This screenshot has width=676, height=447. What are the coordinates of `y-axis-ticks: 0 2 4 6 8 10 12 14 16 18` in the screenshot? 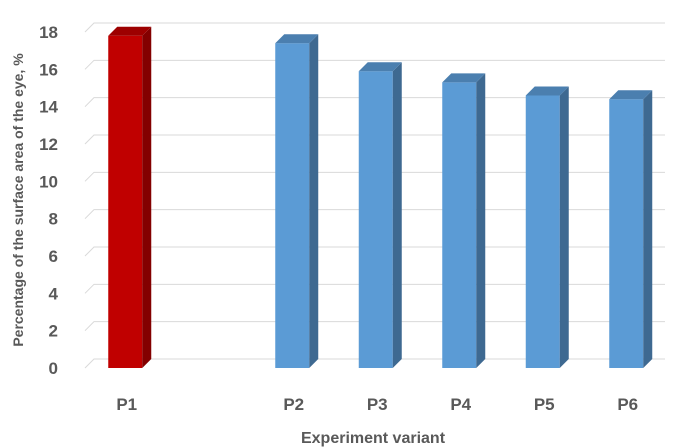 It's located at (48, 200).